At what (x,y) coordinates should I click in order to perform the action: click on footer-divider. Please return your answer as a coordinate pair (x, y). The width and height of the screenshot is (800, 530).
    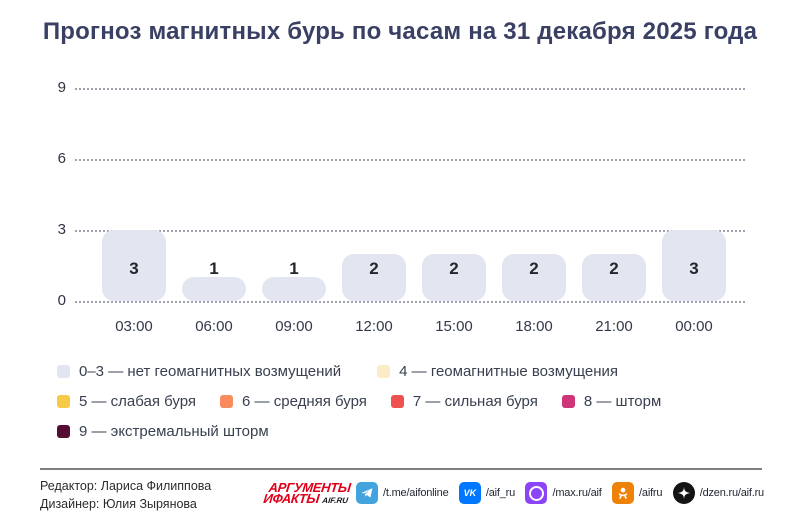
    Looking at the image, I should click on (401, 469).